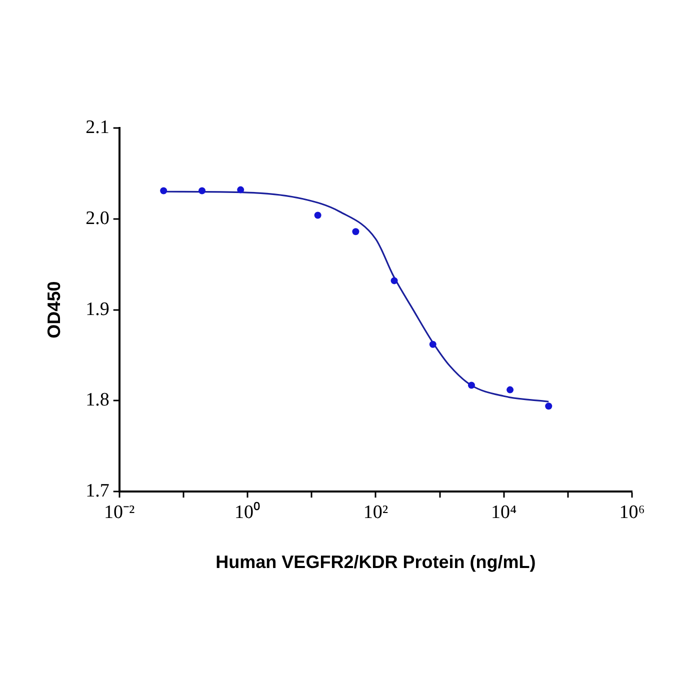  Describe the element at coordinates (98, 400) in the screenshot. I see `y-tick-label: 1.8` at that location.